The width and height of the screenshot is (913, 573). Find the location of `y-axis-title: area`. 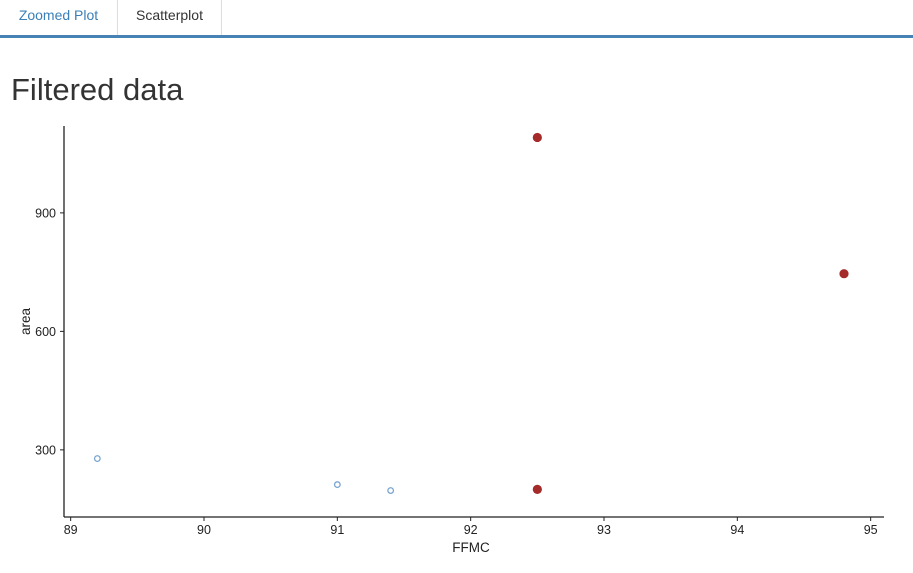

y-axis-title: area is located at coordinates (25, 322).